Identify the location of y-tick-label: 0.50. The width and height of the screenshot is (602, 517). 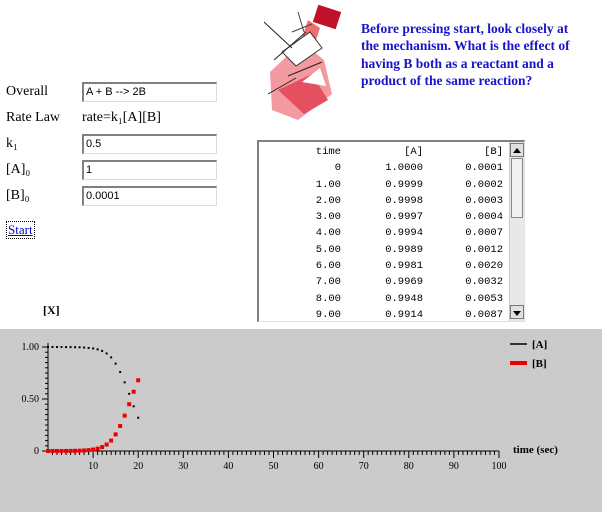
(31, 399).